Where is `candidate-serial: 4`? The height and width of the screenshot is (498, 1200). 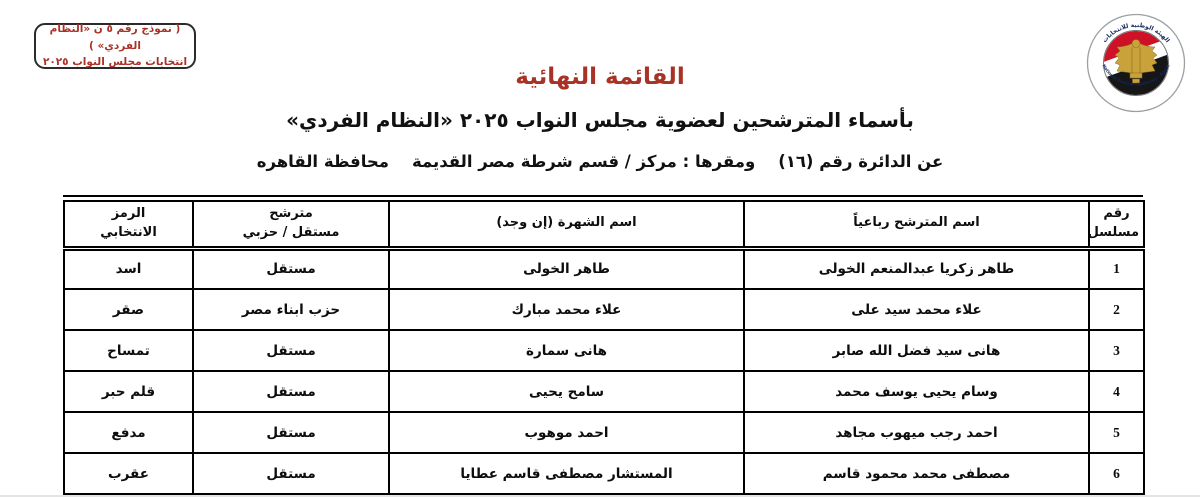
candidate-serial: 4 is located at coordinates (1116, 391).